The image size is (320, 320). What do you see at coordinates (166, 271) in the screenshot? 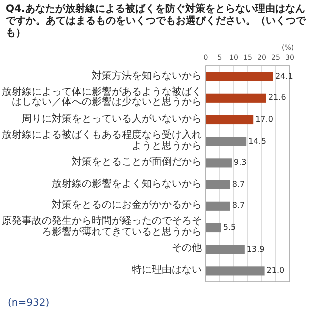
I see `y-tick-label: 特に理由はない` at bounding box center [166, 271].